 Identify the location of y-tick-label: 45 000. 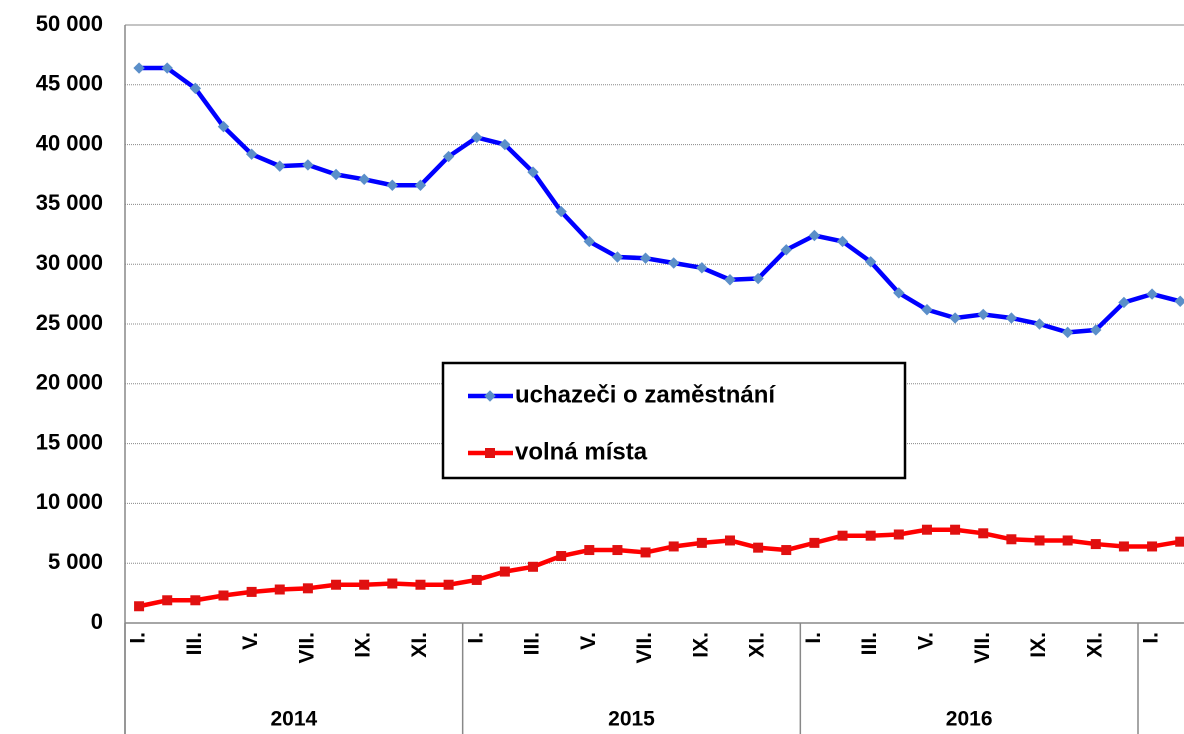
(69, 83).